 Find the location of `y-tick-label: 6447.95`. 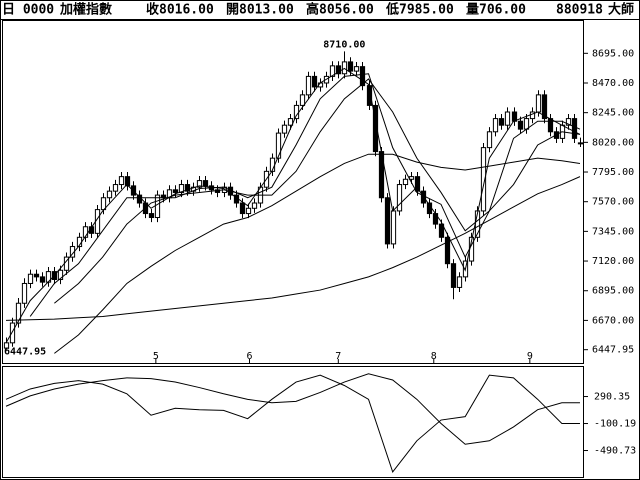

y-tick-label: 6447.95 is located at coordinates (613, 350).